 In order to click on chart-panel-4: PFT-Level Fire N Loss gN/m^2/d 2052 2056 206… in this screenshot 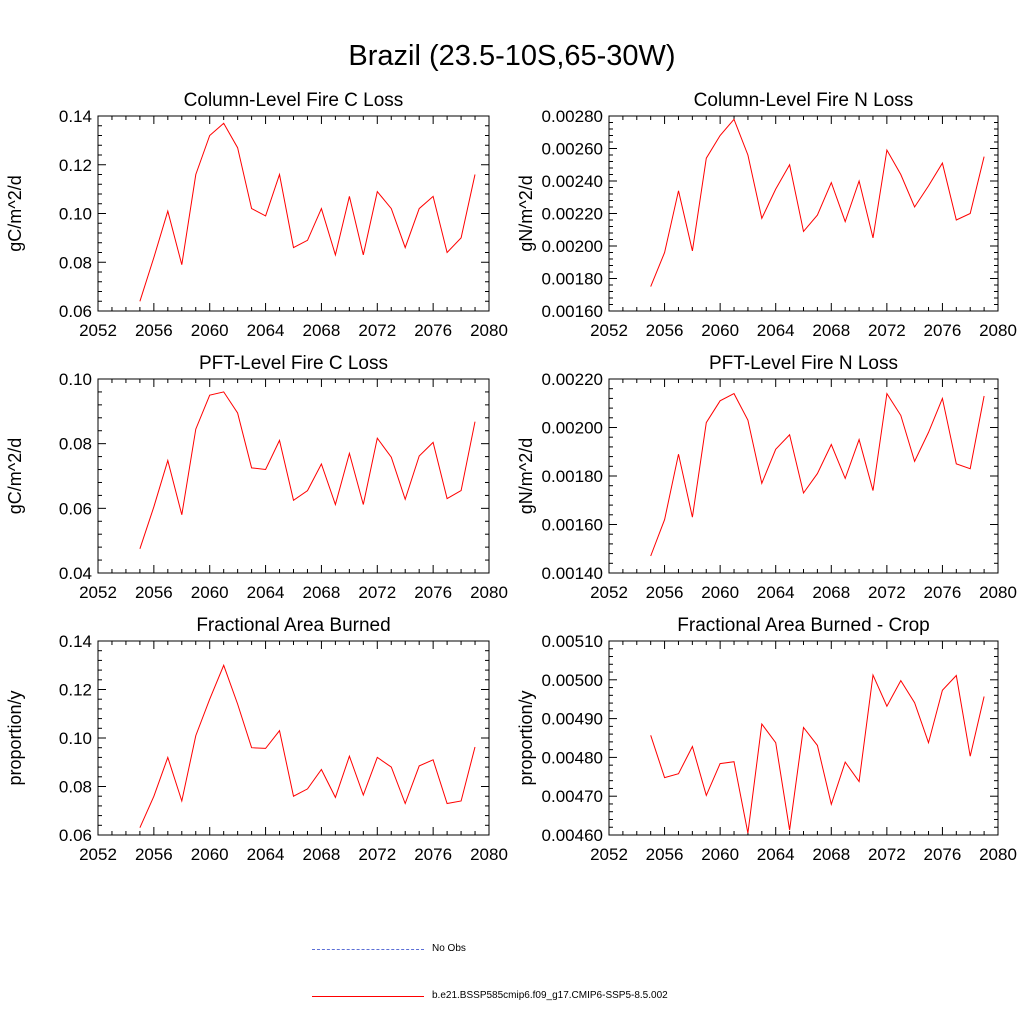, I will do `click(766, 477)`.